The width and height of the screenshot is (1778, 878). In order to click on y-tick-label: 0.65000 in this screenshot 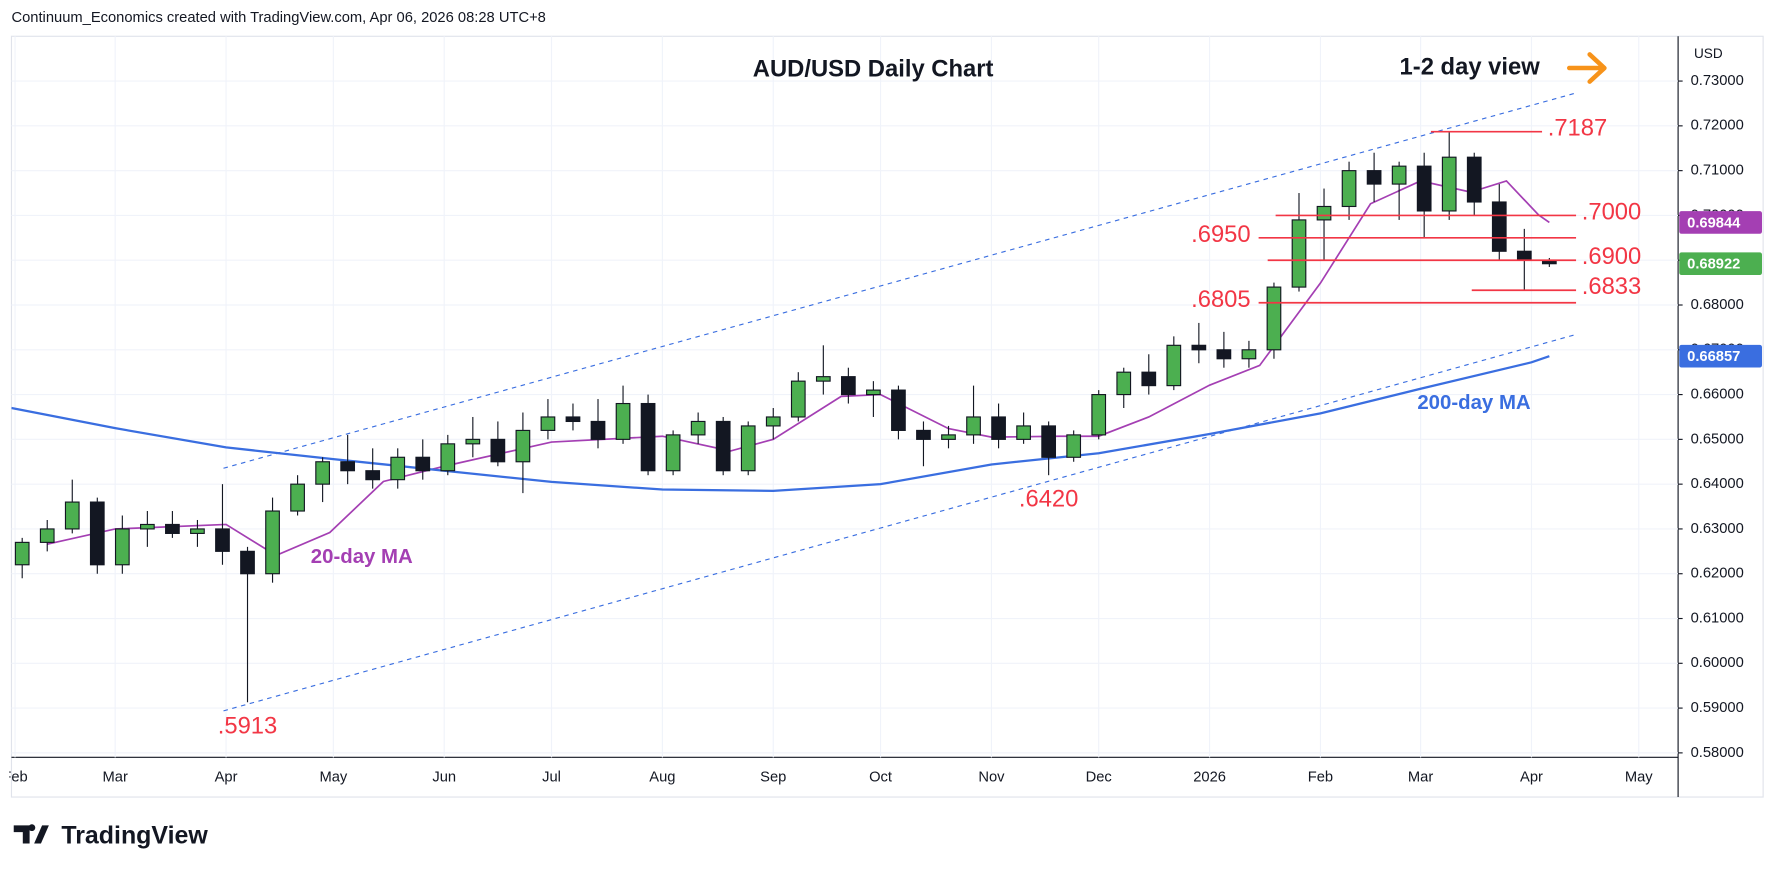, I will do `click(1717, 439)`.